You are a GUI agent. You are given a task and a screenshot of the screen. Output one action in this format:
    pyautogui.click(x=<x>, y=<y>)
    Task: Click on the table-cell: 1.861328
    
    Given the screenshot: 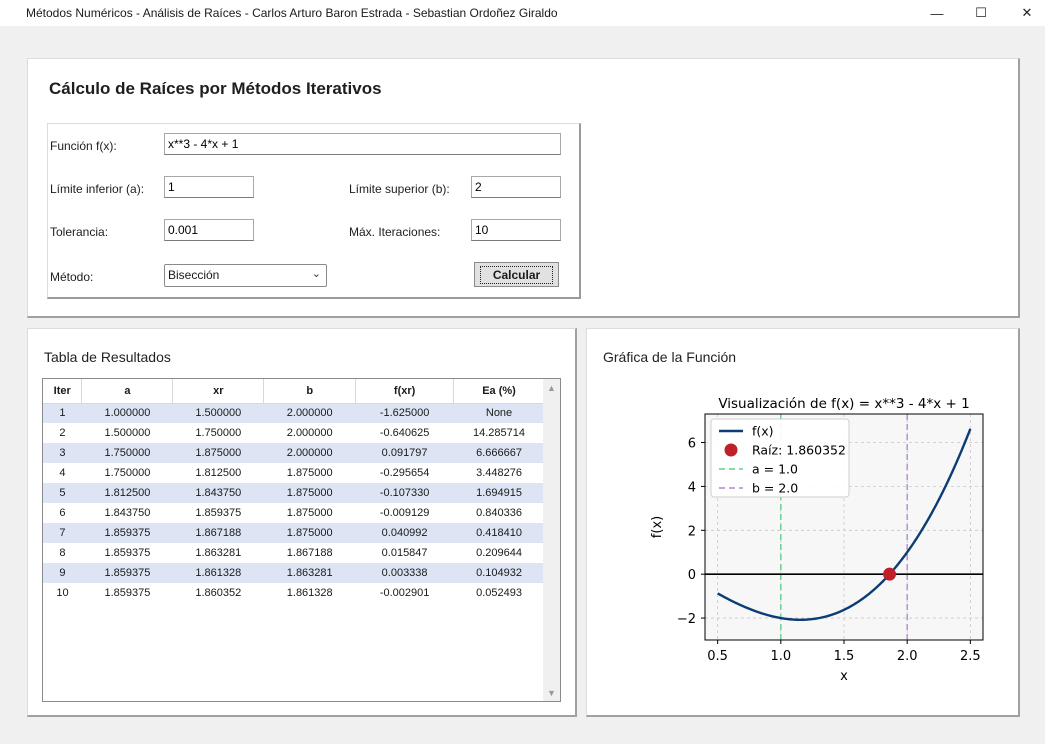 What is the action you would take?
    pyautogui.click(x=309, y=593)
    